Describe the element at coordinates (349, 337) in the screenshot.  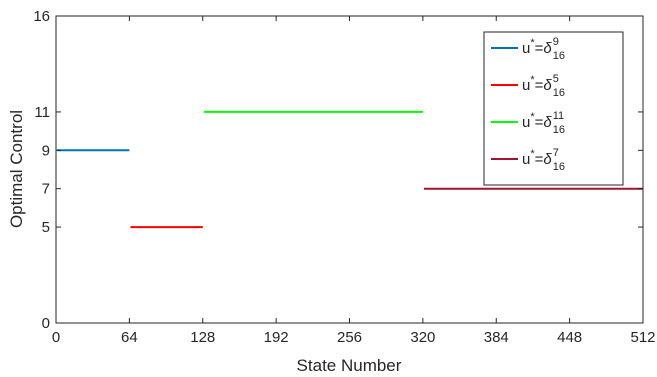
I see `x-tick-label: 256` at that location.